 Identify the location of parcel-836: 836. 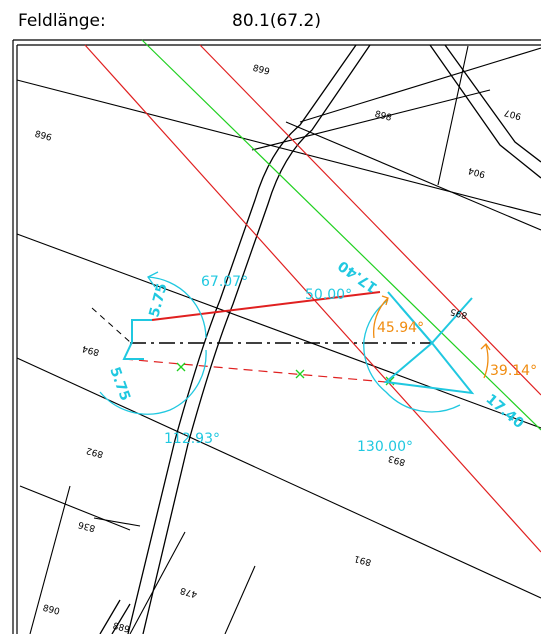
(86, 526).